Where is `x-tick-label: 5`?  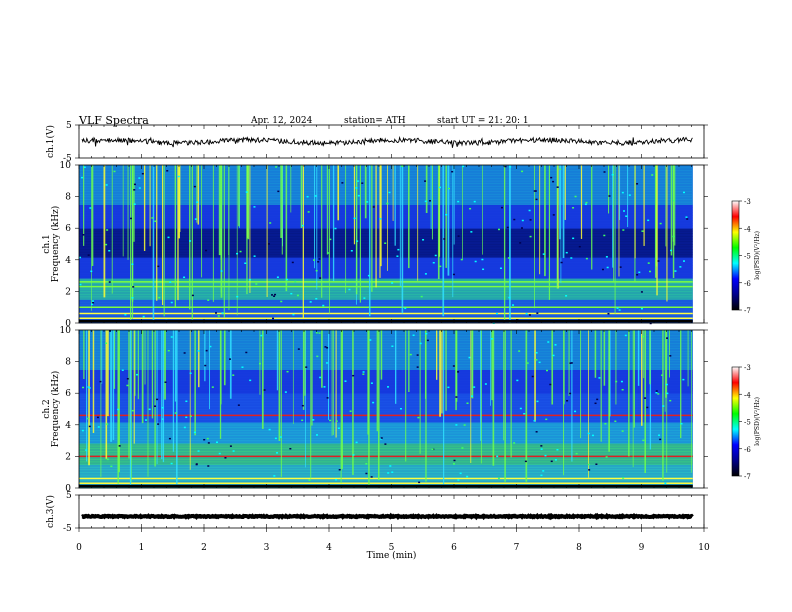
x-tick-label: 5 is located at coordinates (392, 548).